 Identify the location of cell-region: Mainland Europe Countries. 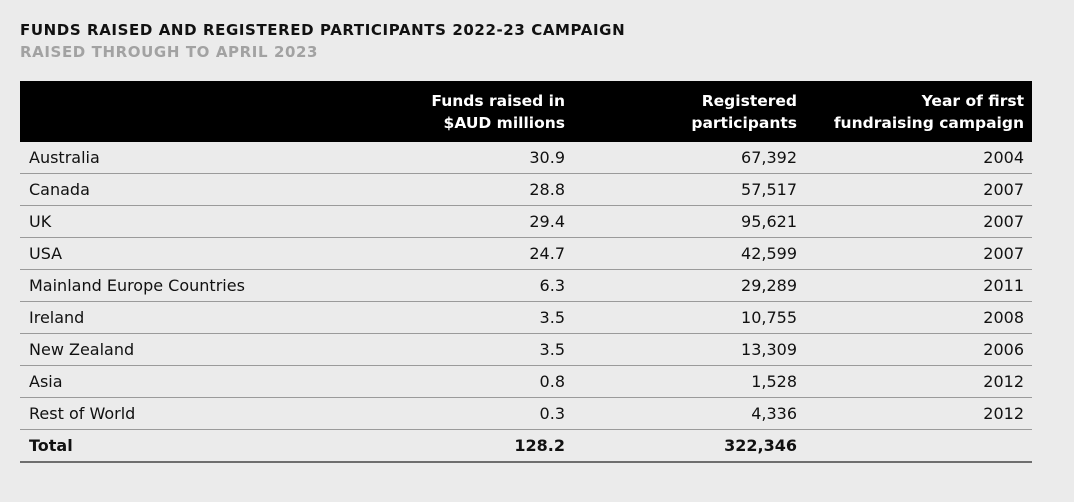
(175, 285).